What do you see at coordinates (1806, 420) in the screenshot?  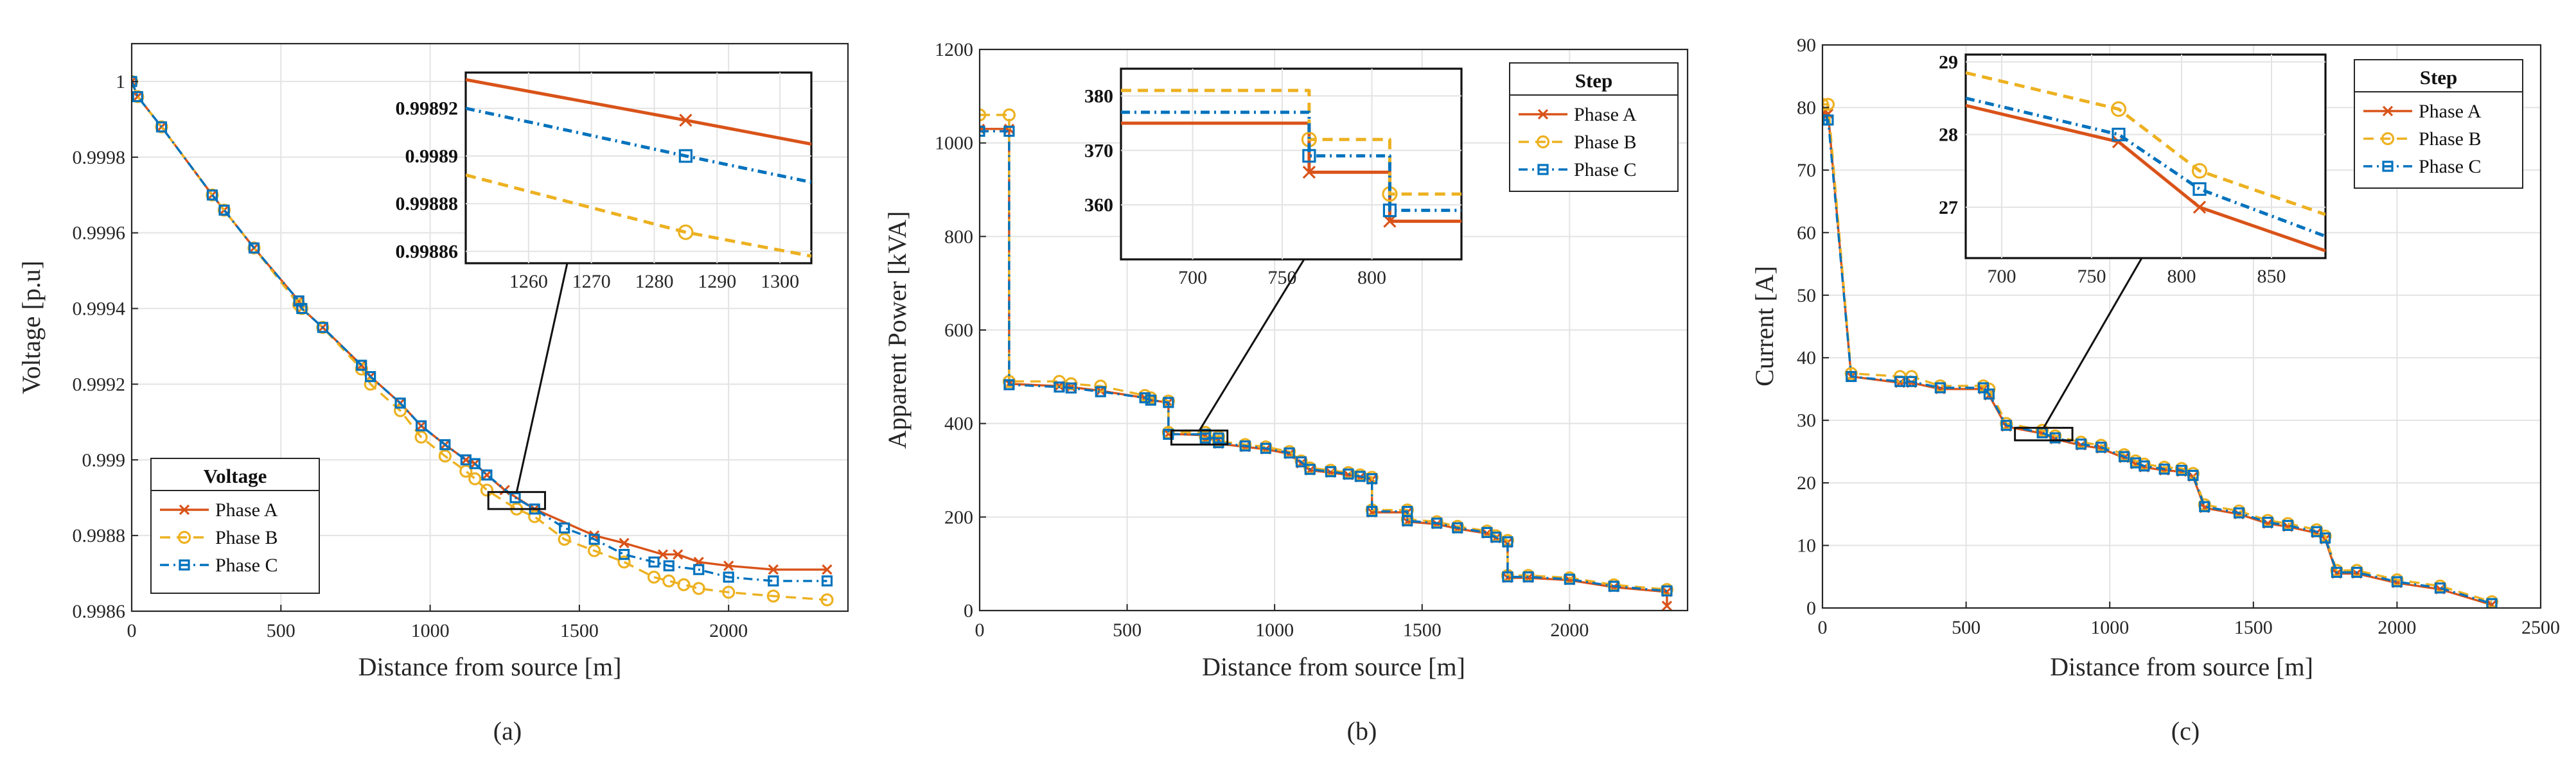 I see `y-tick-label: 30` at bounding box center [1806, 420].